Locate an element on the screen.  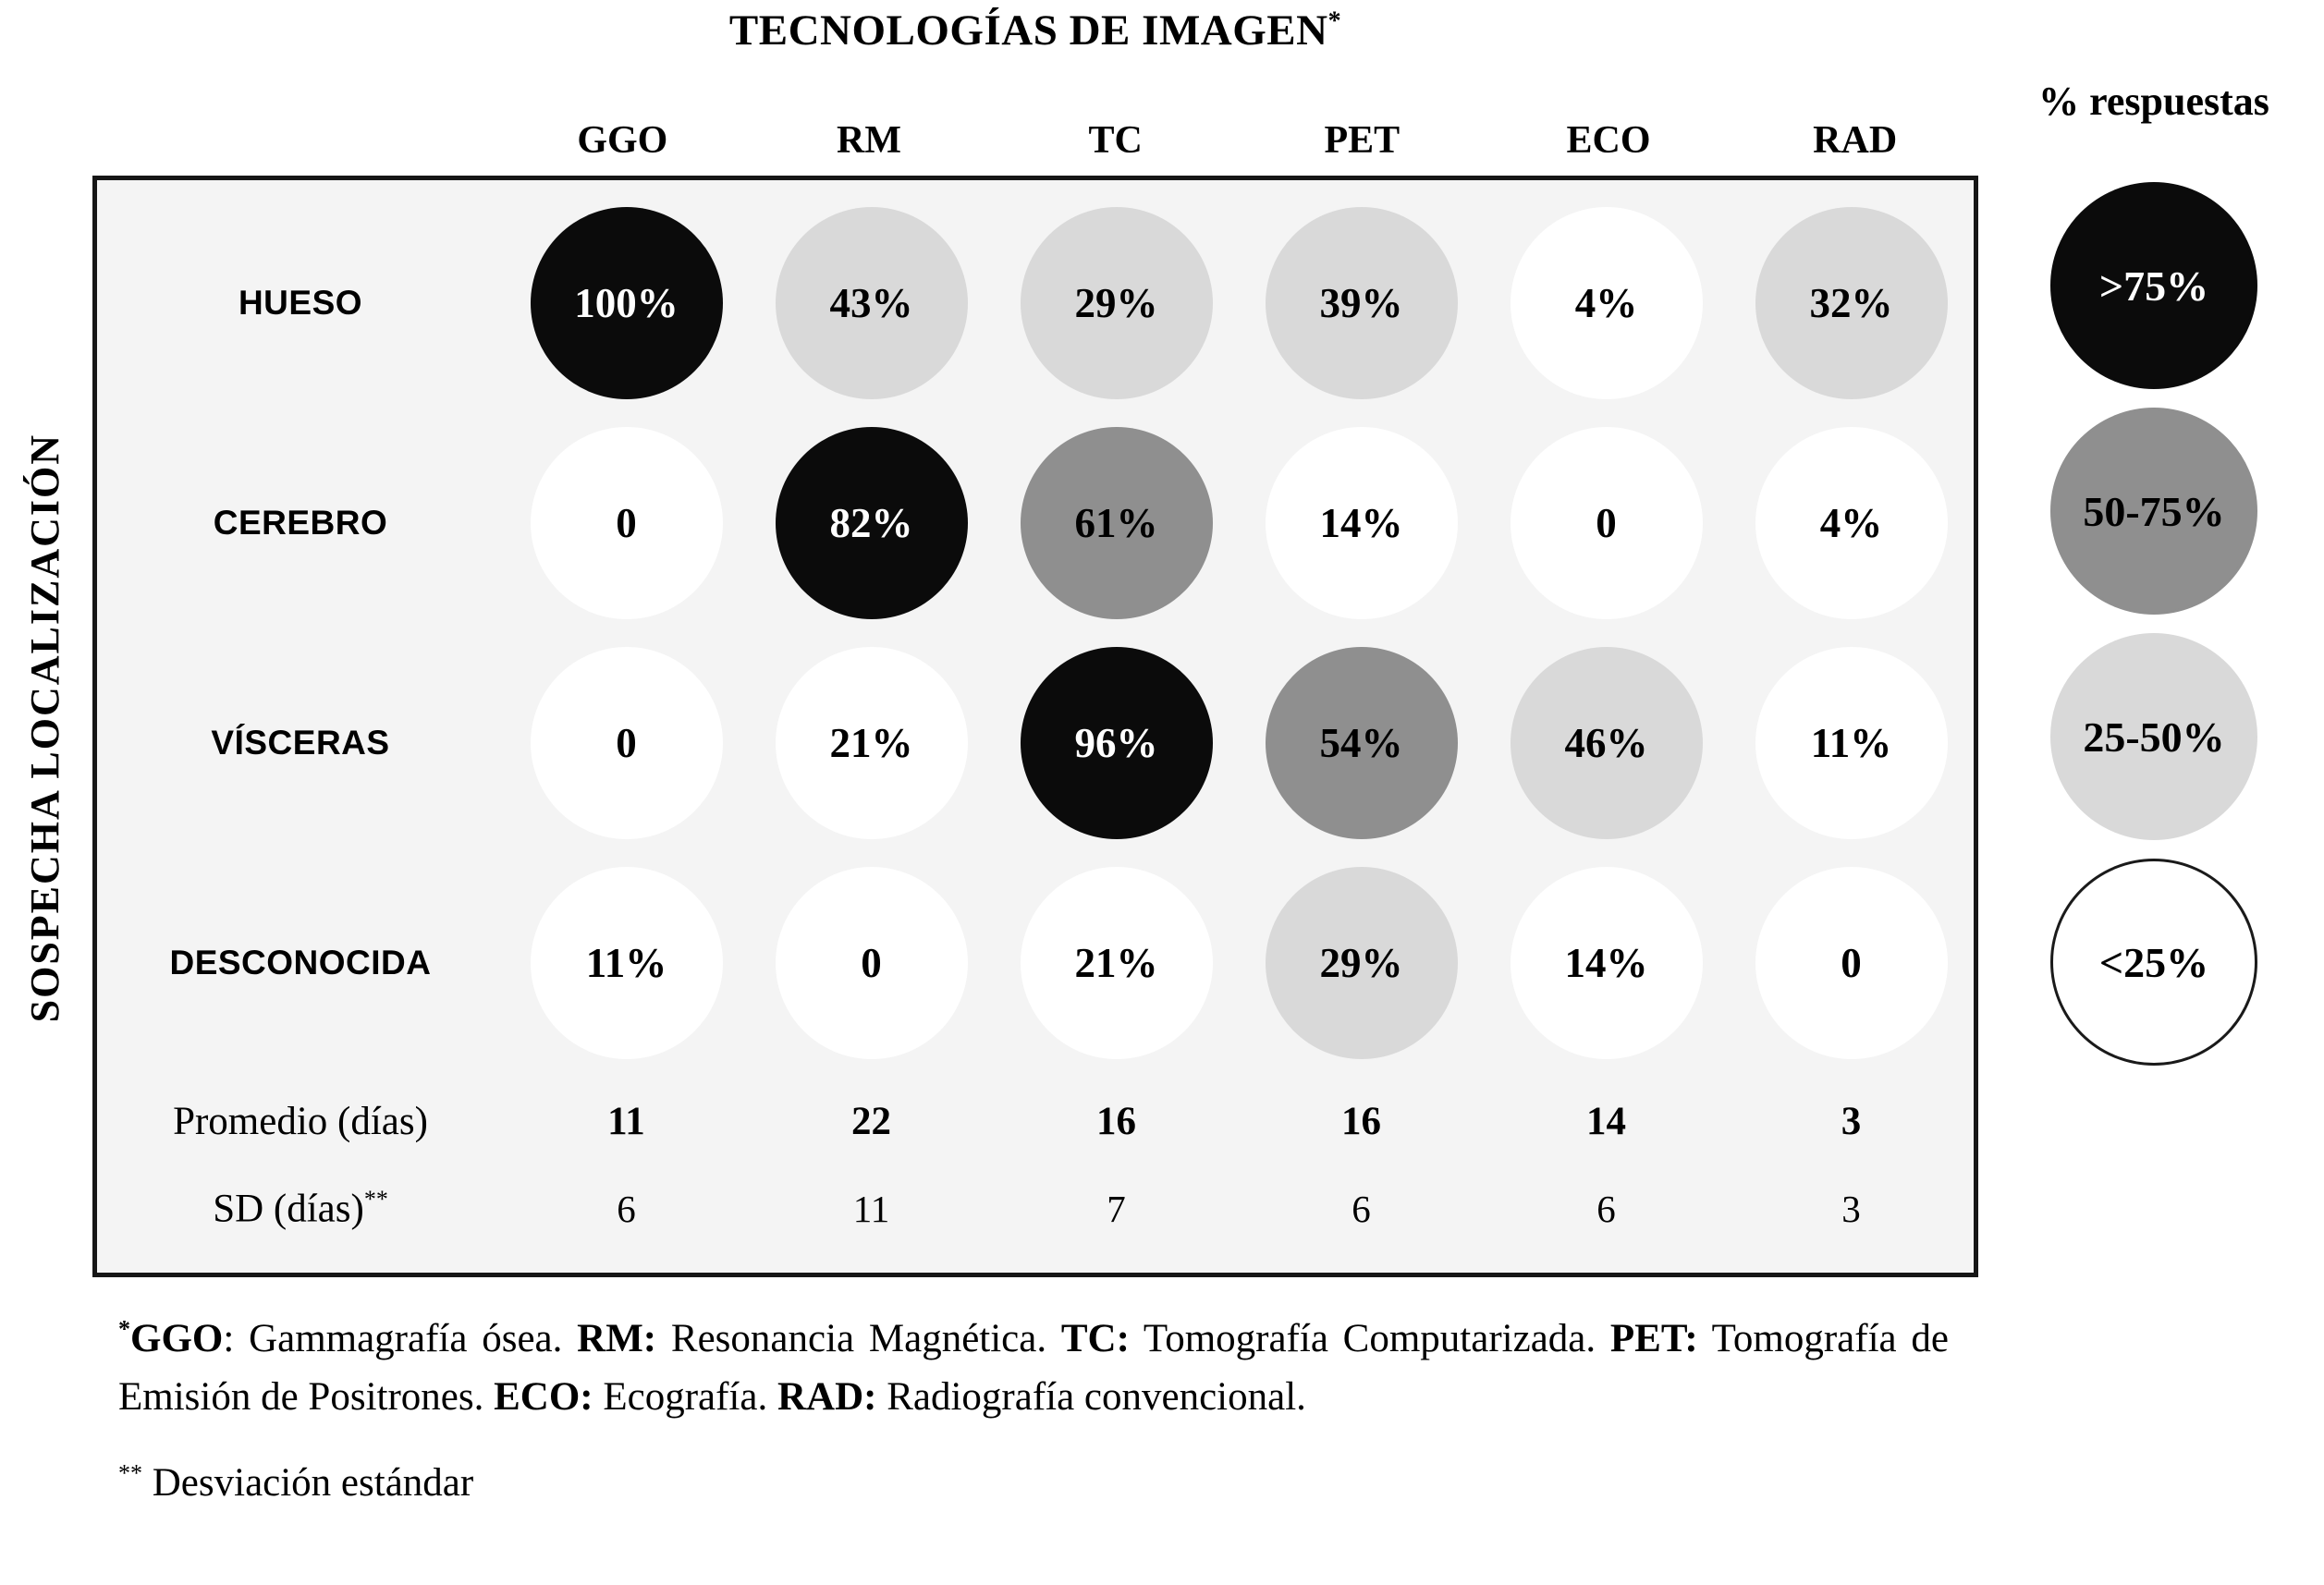
chart-title-asterisk: * is located at coordinates (1334, 21).